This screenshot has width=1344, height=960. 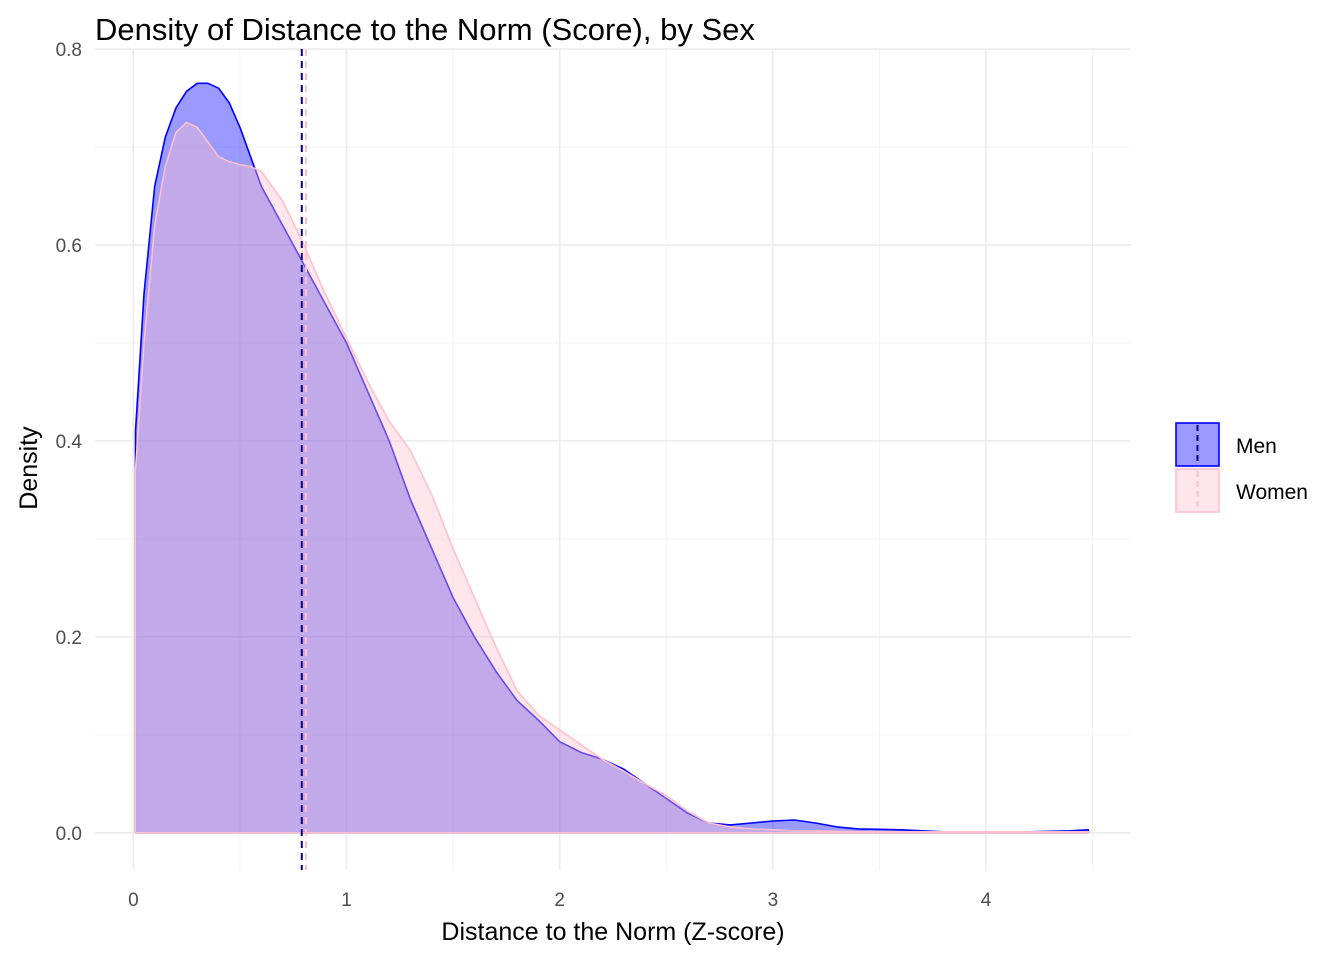 I want to click on y-tick-label: 0.0, so click(x=69, y=834).